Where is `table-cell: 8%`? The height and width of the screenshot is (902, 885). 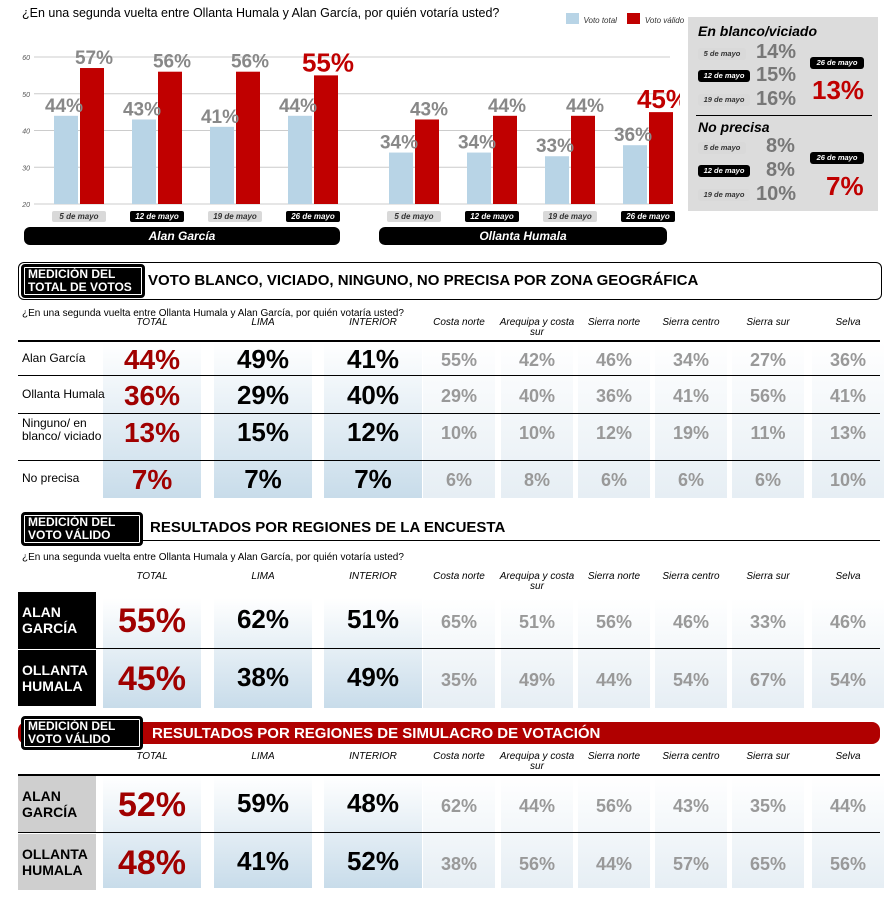 table-cell: 8% is located at coordinates (536, 480).